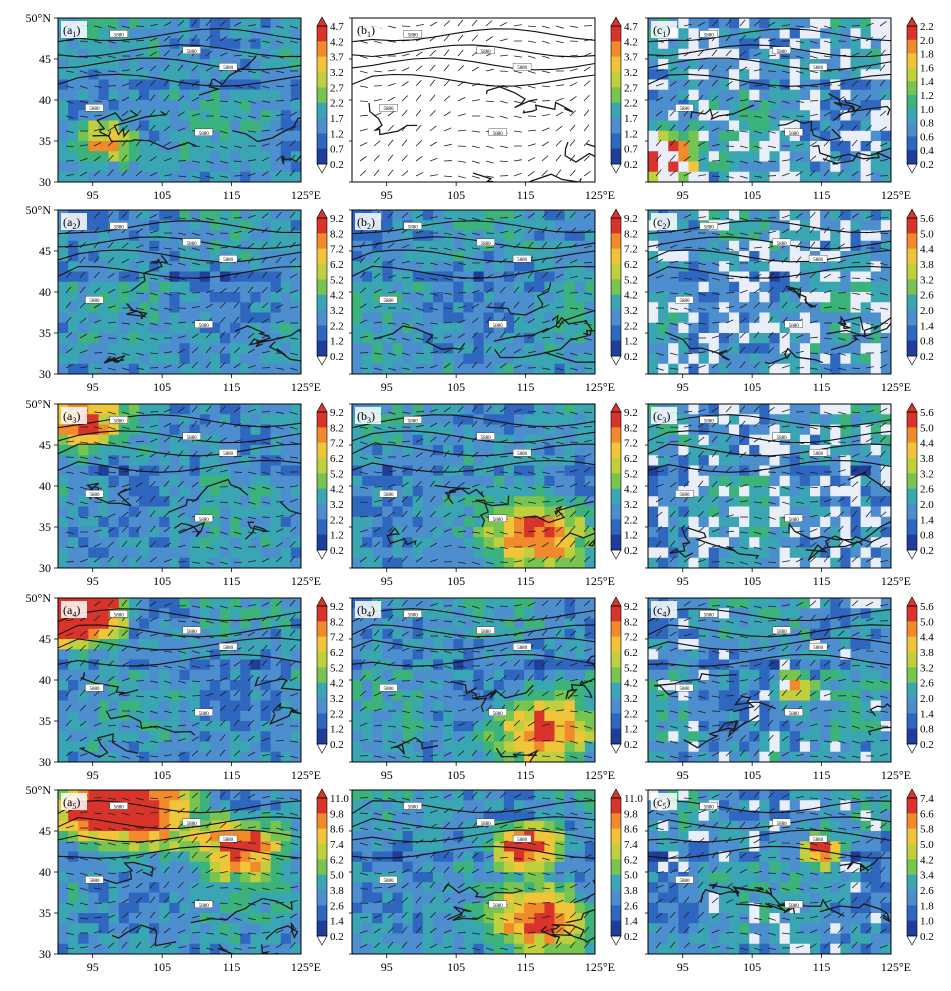  What do you see at coordinates (927, 876) in the screenshot?
I see `colorbar-tick-label: 3.4` at bounding box center [927, 876].